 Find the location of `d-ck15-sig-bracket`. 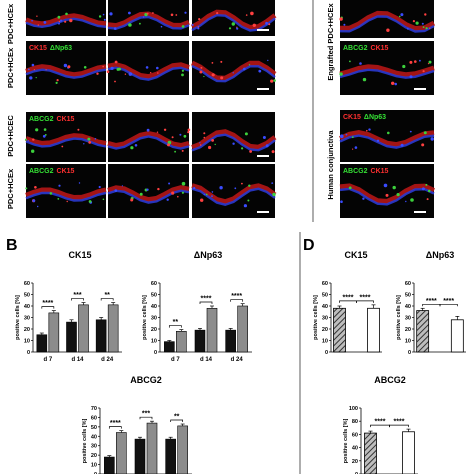

d-ck15-sig-bracket is located at coordinates (365, 301).